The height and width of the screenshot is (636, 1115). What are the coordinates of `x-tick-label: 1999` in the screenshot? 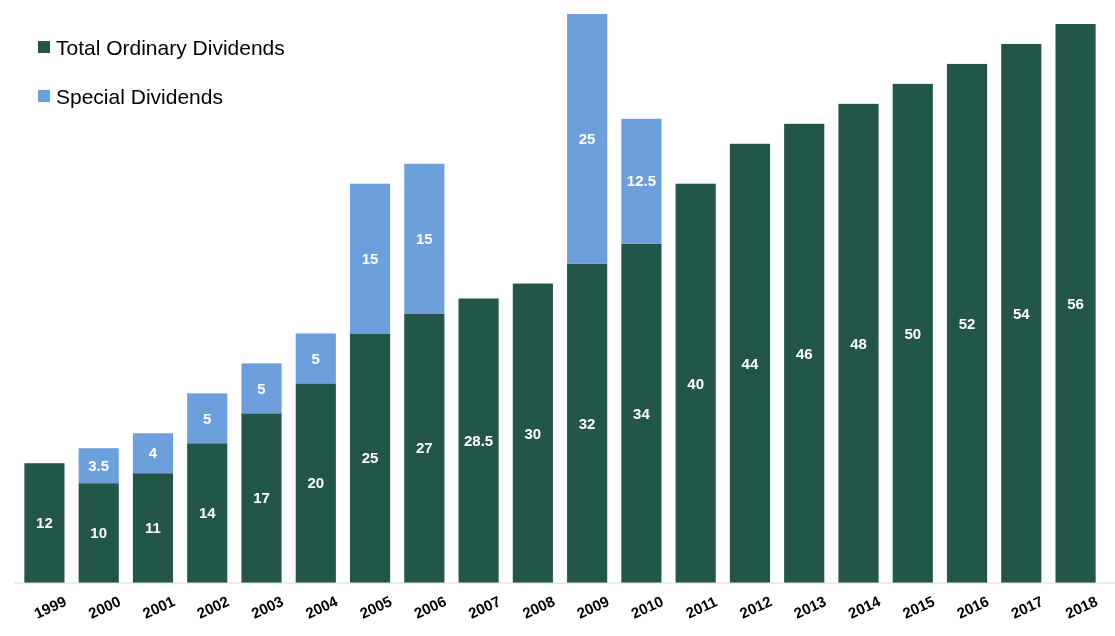 It's located at (50, 607).